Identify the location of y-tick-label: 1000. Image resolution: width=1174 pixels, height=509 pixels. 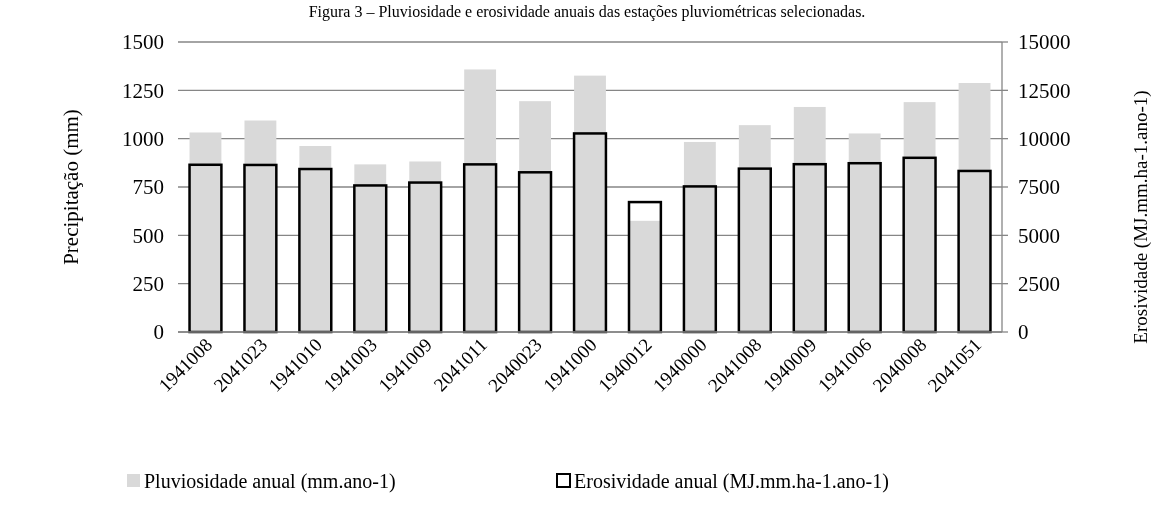
(143, 139).